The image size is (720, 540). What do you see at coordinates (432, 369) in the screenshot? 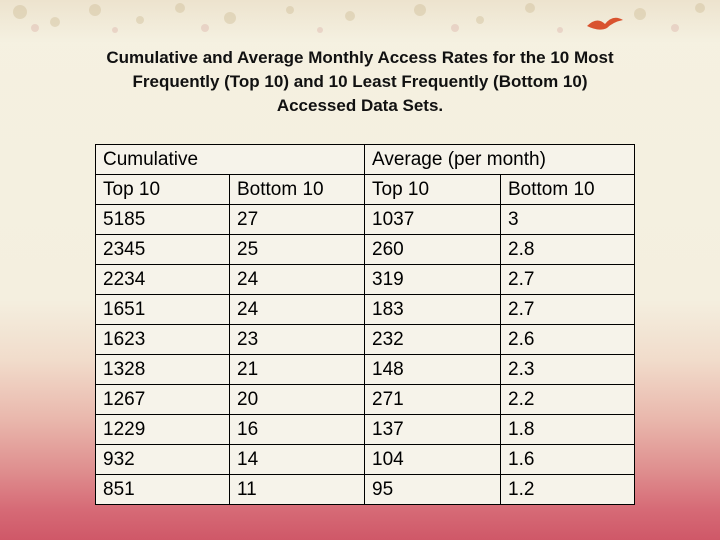
I see `table-cell: 148` at bounding box center [432, 369].